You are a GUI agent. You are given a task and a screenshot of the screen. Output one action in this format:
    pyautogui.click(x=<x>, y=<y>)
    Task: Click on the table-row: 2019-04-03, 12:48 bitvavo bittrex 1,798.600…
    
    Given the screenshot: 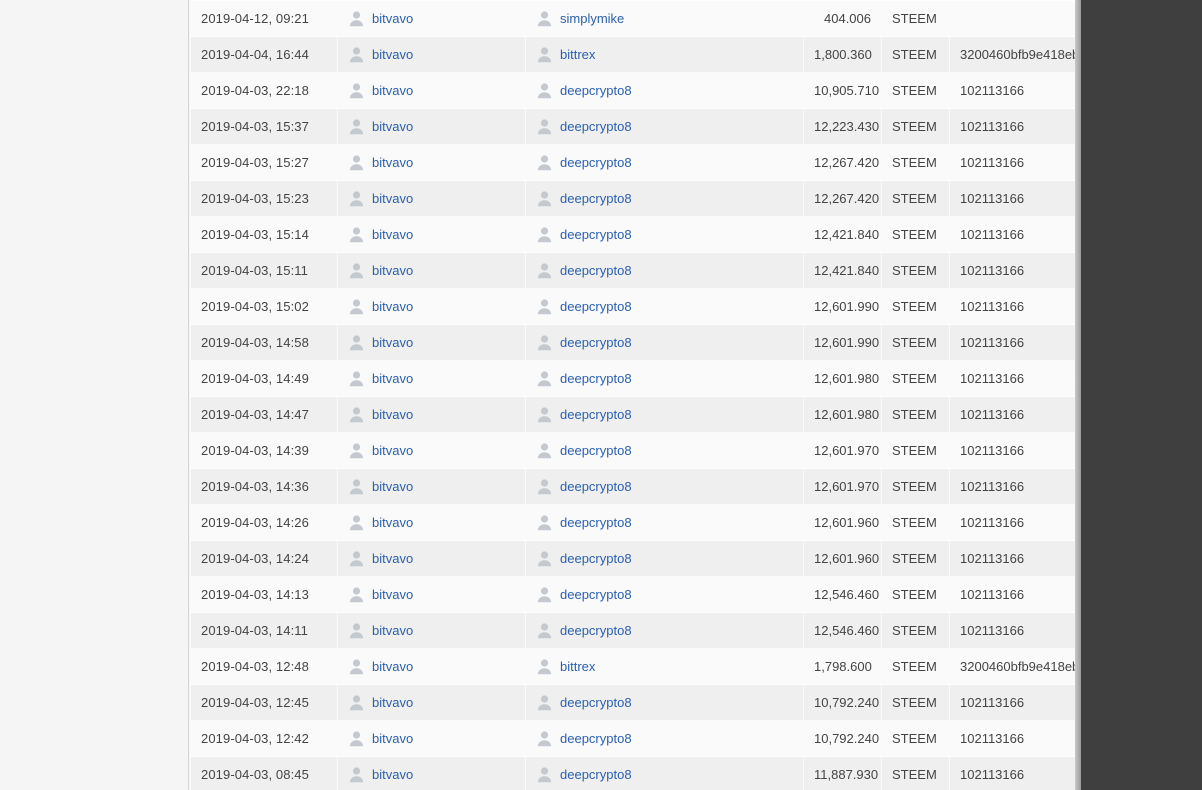 What is the action you would take?
    pyautogui.click(x=632, y=666)
    